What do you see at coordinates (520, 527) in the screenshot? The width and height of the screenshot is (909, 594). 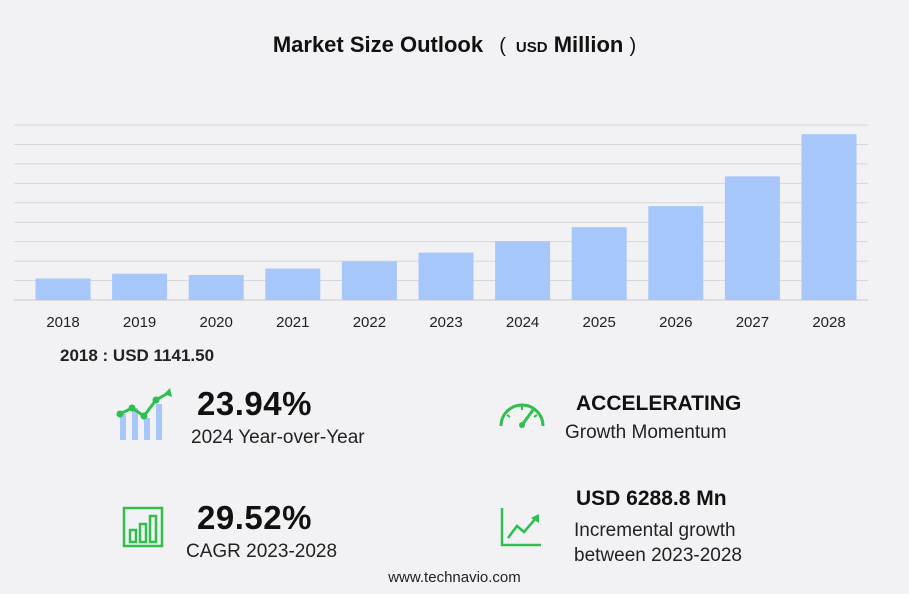 I see `trend-up-icon` at bounding box center [520, 527].